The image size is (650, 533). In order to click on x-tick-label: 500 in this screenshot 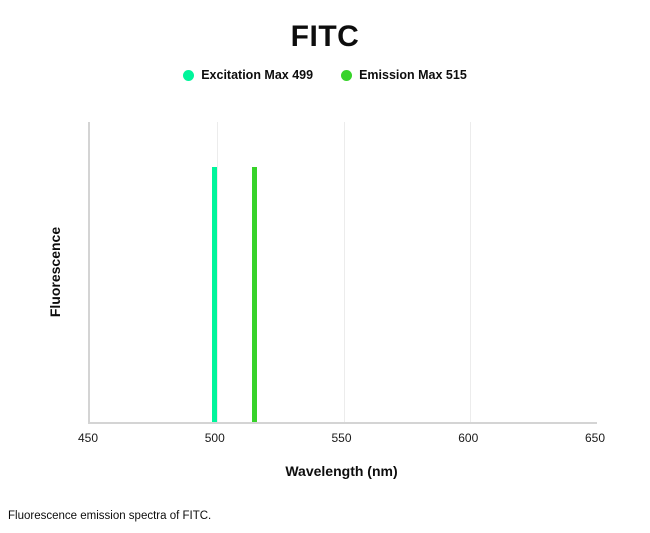, I will do `click(214, 438)`.